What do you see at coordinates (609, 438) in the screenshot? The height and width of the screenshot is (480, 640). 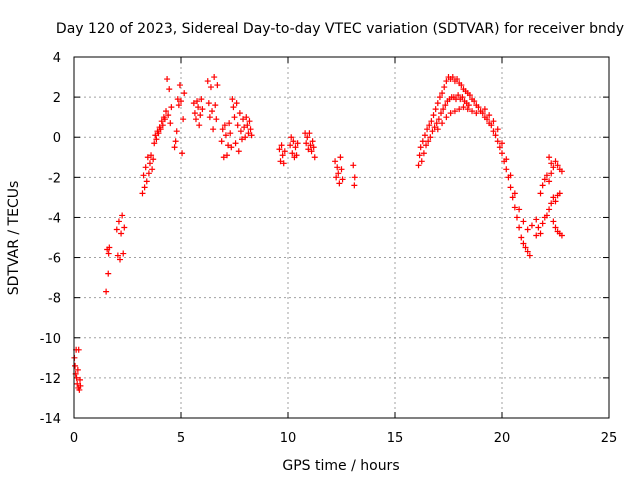 I see `x-tick-label: 25` at bounding box center [609, 438].